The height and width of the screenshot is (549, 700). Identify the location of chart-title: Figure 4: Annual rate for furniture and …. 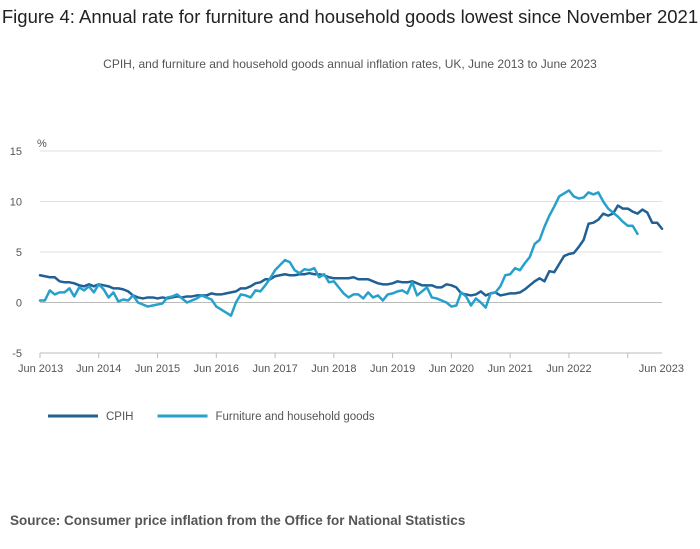
(350, 16).